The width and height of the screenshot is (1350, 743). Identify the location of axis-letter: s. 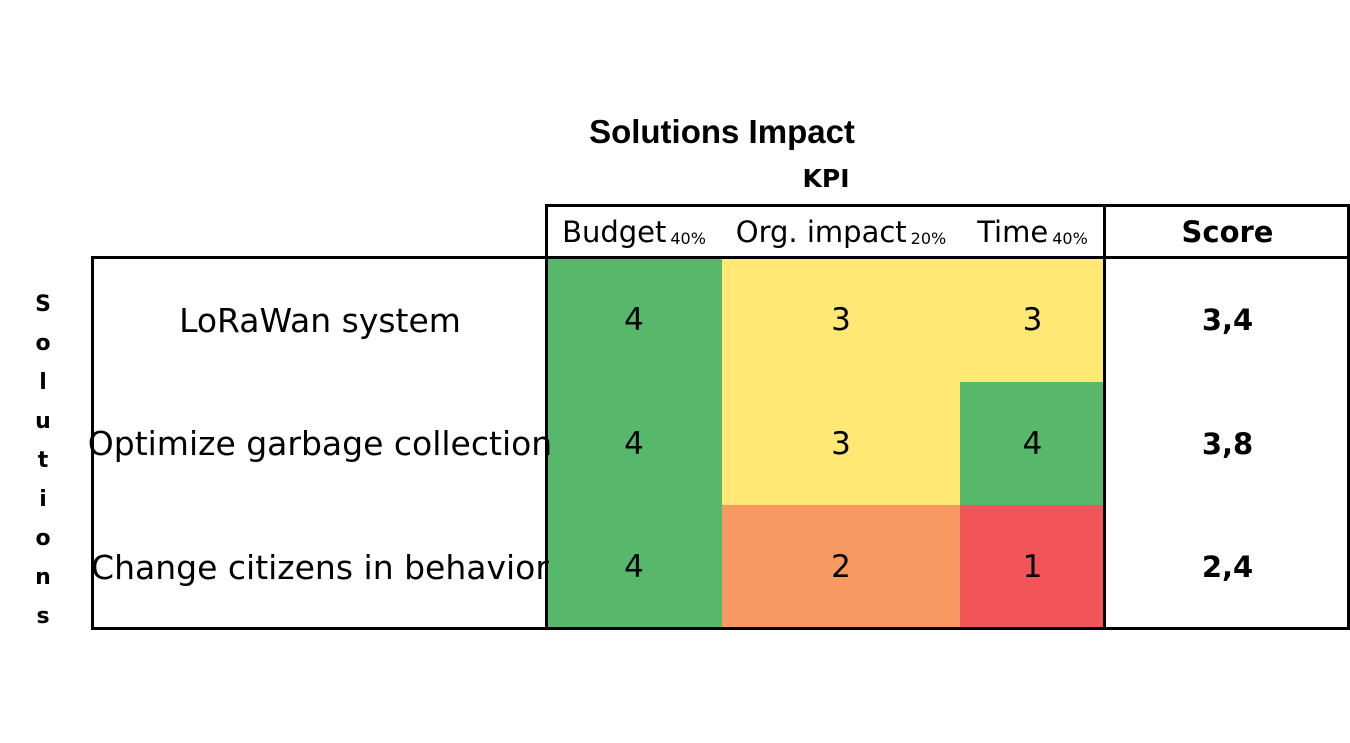
(43, 616).